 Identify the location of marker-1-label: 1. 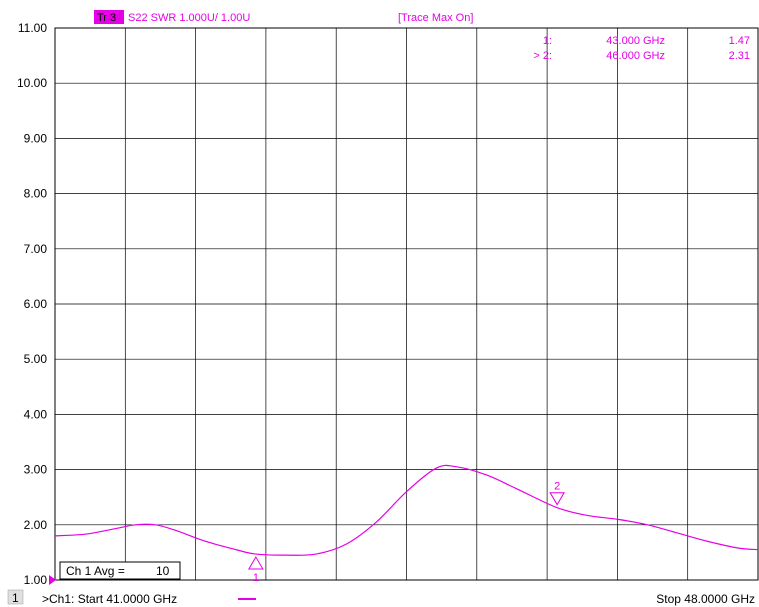
(256, 578).